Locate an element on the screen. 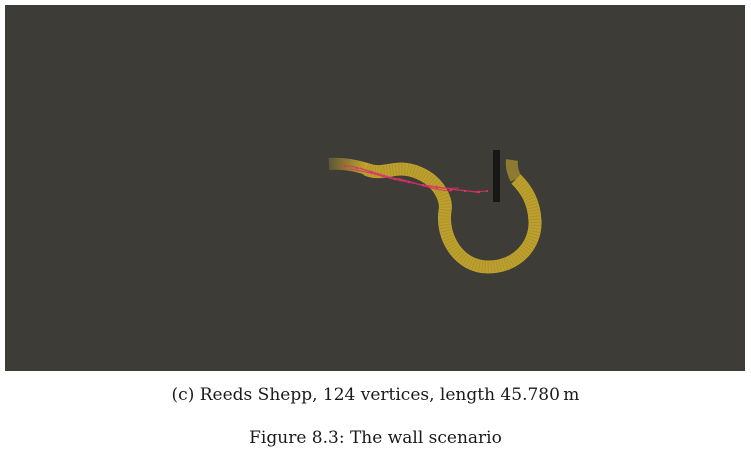 This screenshot has width=751, height=457. vehicle-path-faded-start is located at coordinates (348, 166).